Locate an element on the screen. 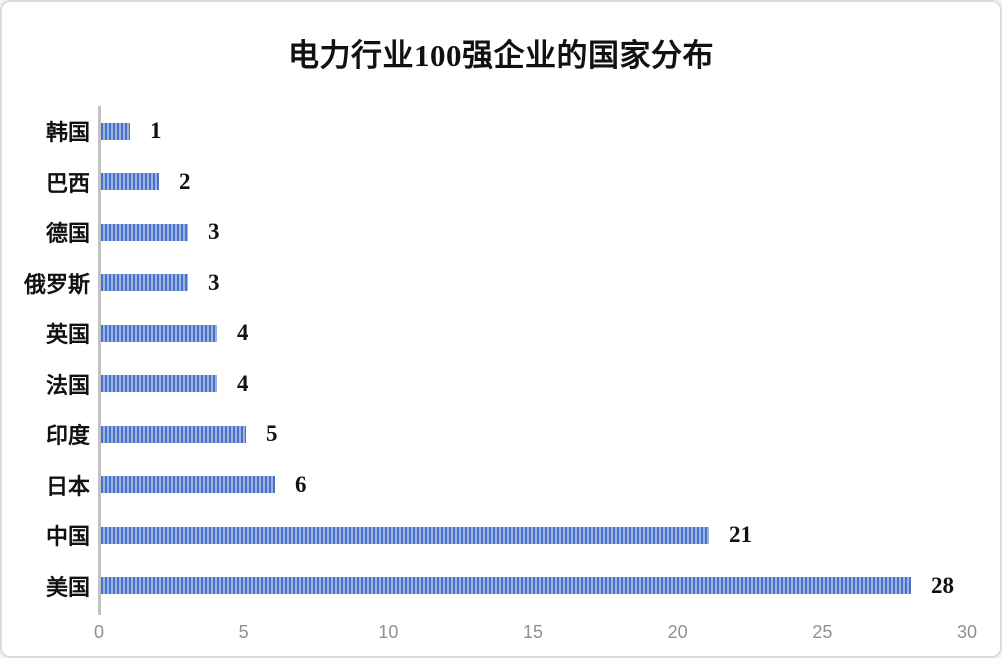  bar-row: 中国 21 is located at coordinates (501, 535).